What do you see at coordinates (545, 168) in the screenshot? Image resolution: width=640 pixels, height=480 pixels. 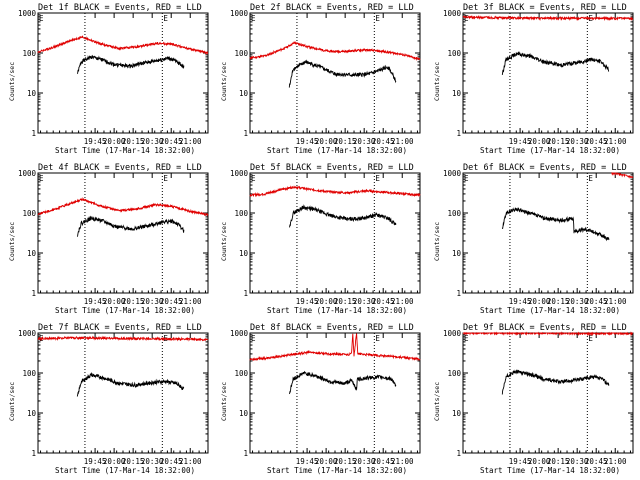 I see `panel-title: Det 6f BLACK = Events, RED = LLD` at bounding box center [545, 168].